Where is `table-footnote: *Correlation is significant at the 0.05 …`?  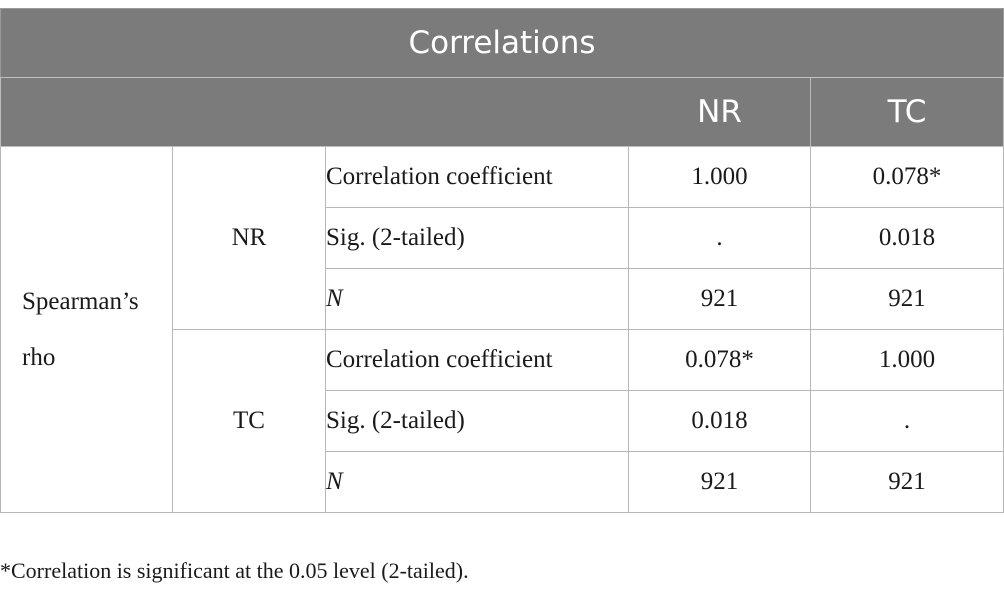 table-footnote: *Correlation is significant at the 0.05 … is located at coordinates (234, 570).